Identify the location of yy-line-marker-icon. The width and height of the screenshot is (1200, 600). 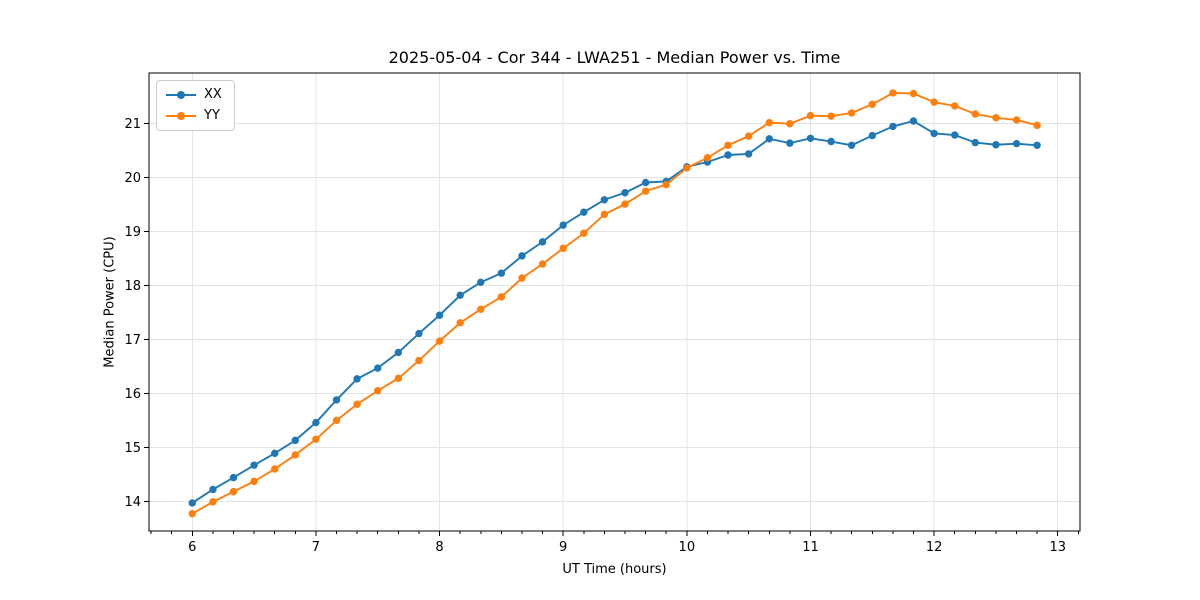
(181, 116).